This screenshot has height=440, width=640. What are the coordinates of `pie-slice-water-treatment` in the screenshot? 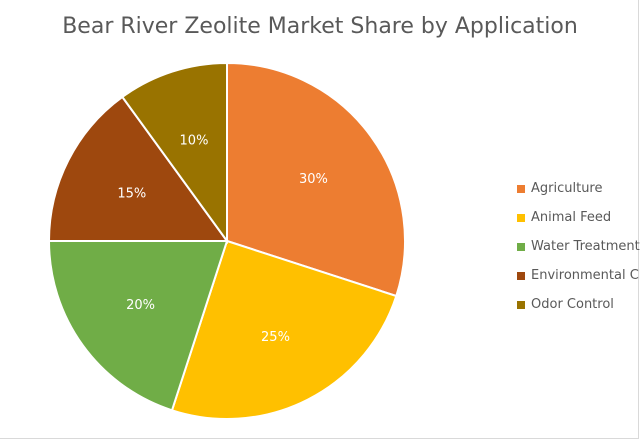 It's located at (138, 326).